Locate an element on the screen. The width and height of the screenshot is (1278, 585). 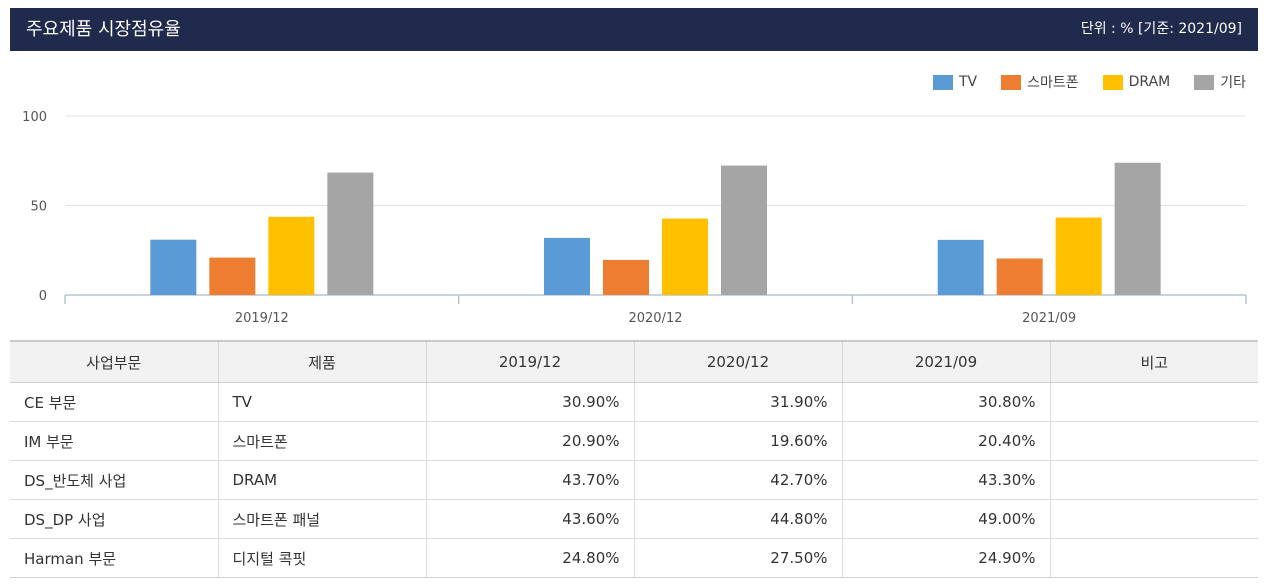
legend-label-other: 기타 is located at coordinates (1233, 83).